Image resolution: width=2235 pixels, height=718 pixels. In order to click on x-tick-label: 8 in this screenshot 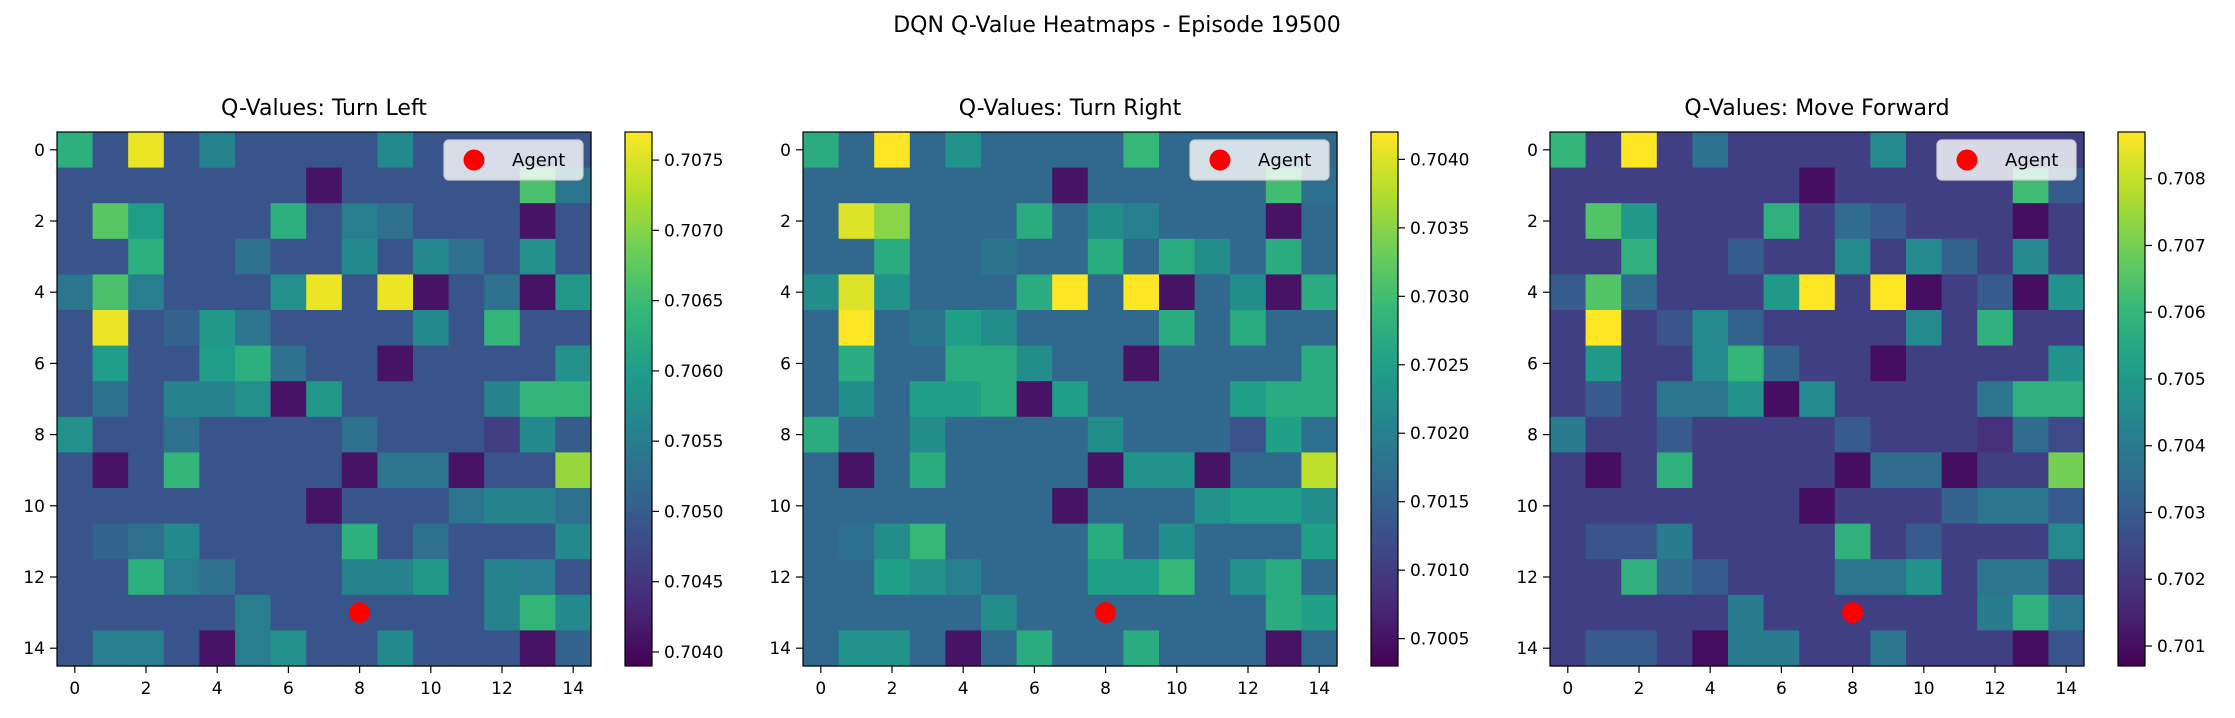, I will do `click(1852, 689)`.